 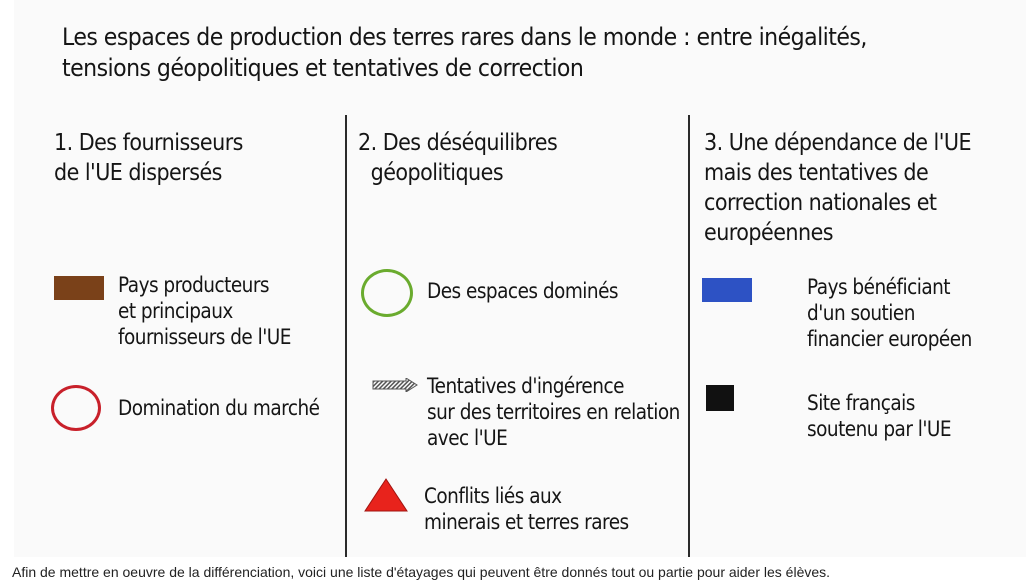 I want to click on heading-line: 1. Des fournisseurs, so click(x=148, y=143).